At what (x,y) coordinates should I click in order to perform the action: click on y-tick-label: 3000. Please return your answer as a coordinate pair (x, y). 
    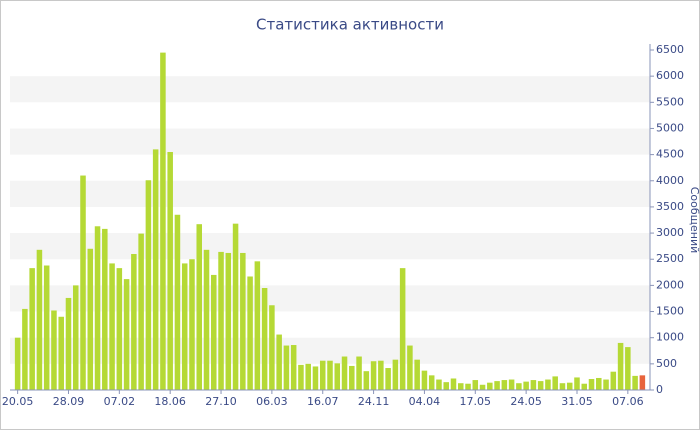
    Looking at the image, I should click on (670, 232).